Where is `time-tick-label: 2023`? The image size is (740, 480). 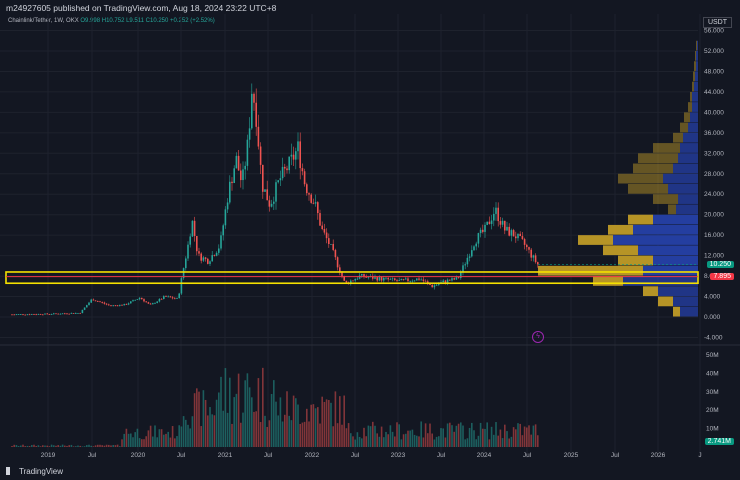
time-tick-label: 2023 is located at coordinates (398, 455).